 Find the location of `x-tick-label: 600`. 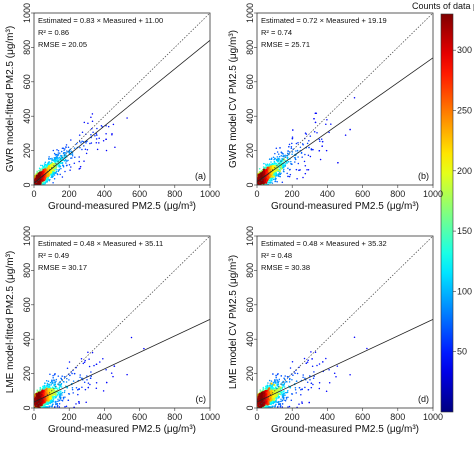

x-tick-label: 600 is located at coordinates (139, 194).